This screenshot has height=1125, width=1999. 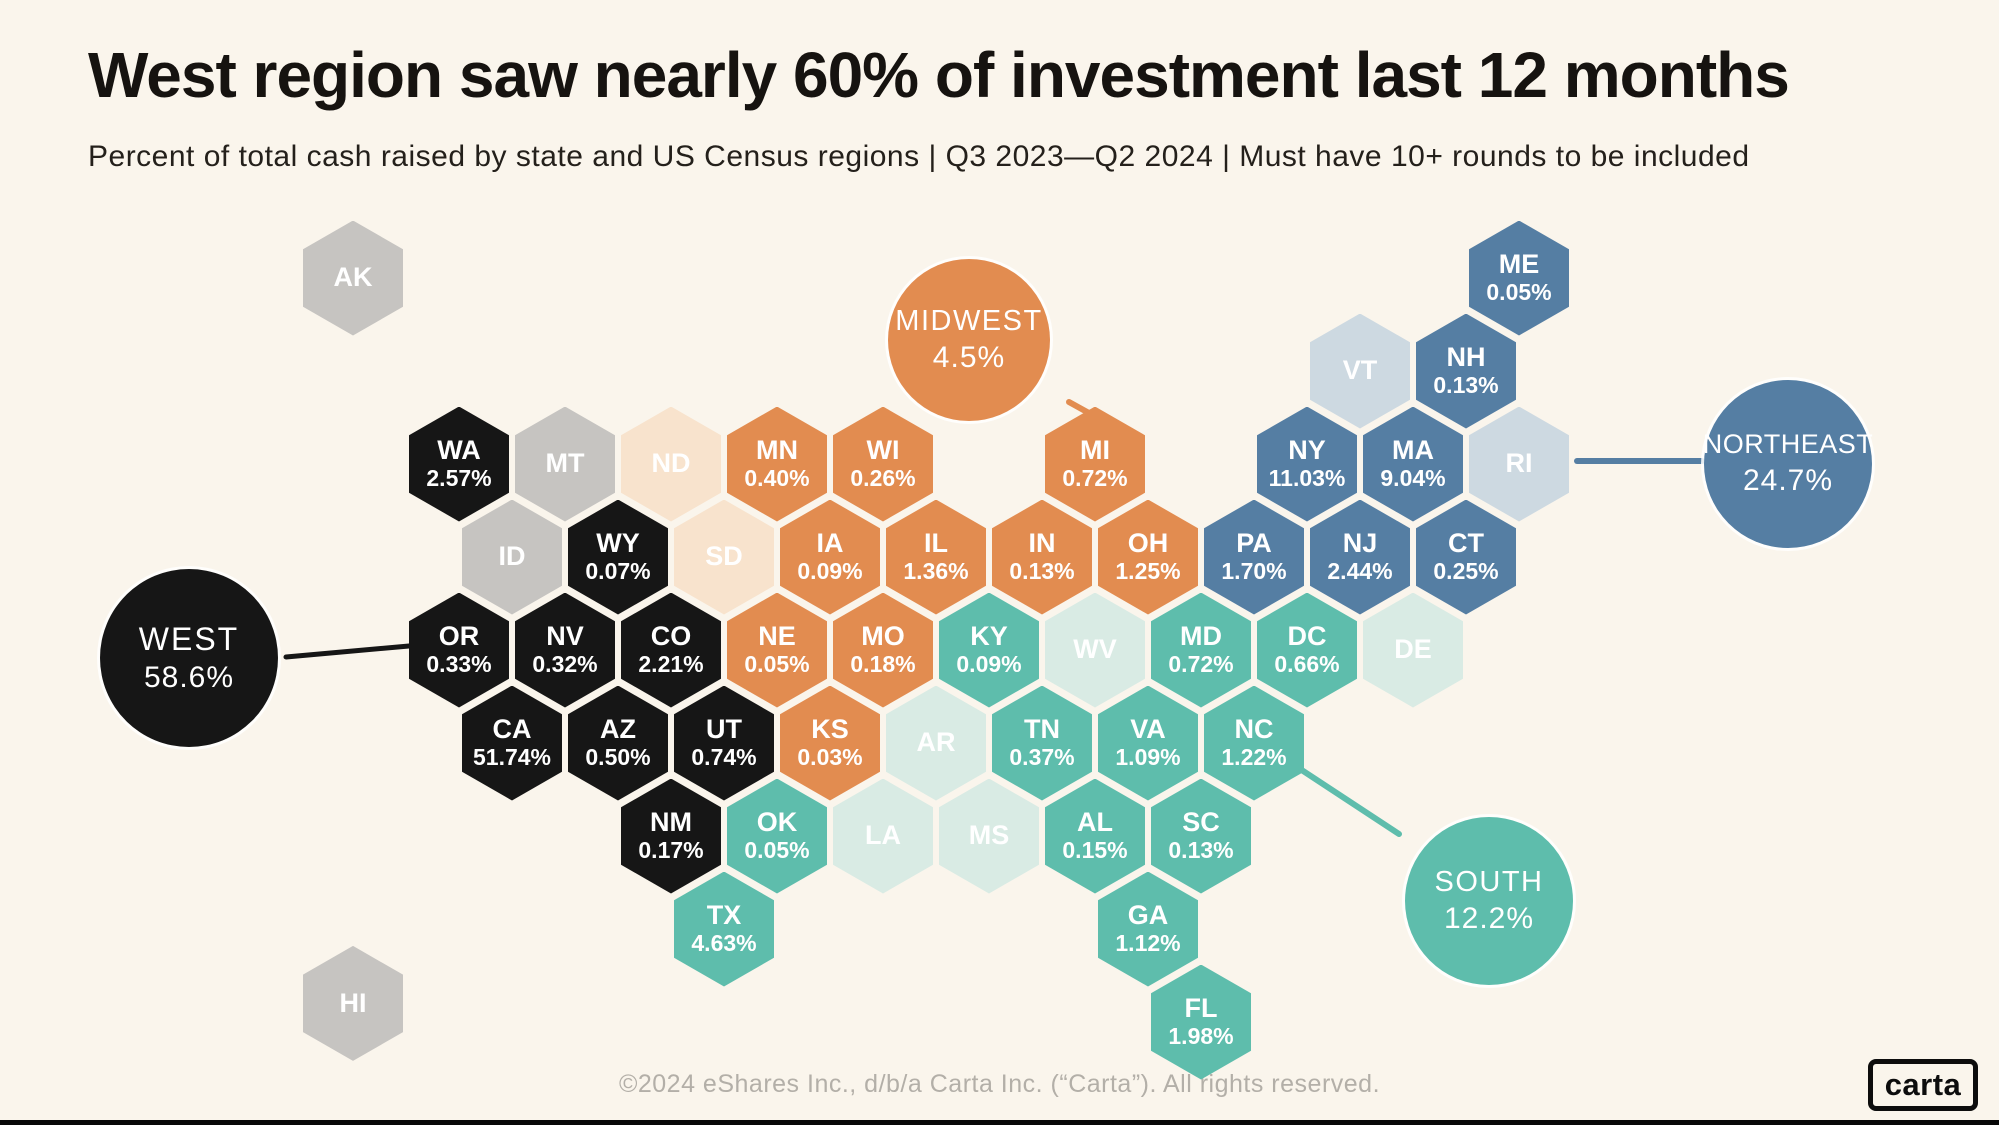 What do you see at coordinates (724, 757) in the screenshot?
I see `state-value: 0.74%` at bounding box center [724, 757].